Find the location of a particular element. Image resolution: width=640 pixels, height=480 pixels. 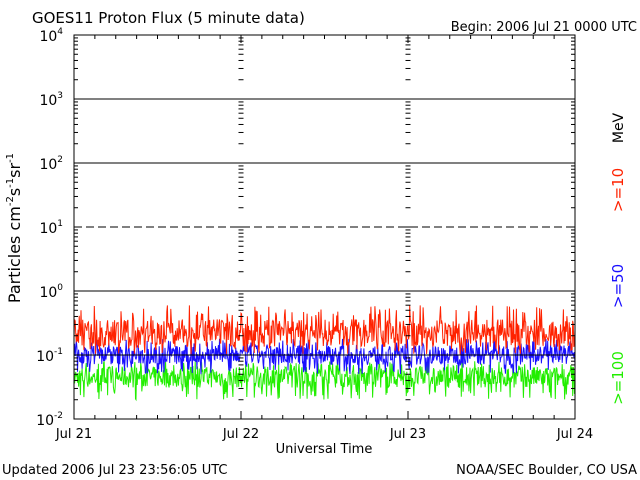

y-tick-label: 10⁴ is located at coordinates (51, 36).